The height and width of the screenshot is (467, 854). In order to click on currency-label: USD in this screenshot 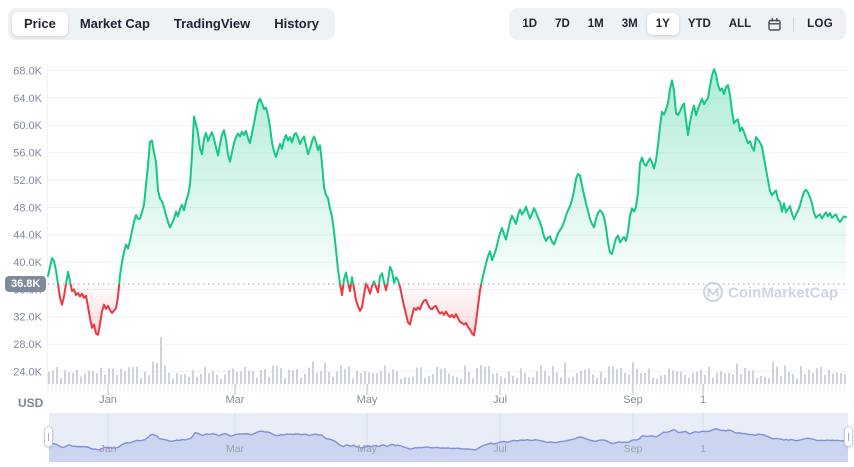, I will do `click(31, 403)`.